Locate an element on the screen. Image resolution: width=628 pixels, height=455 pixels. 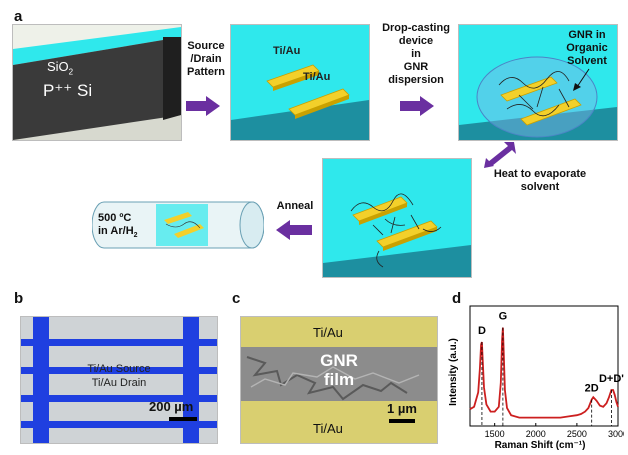
optical-micrograph: Ti/Au Source Ti/Au Drain 200 µm is located at coordinates (119, 380).